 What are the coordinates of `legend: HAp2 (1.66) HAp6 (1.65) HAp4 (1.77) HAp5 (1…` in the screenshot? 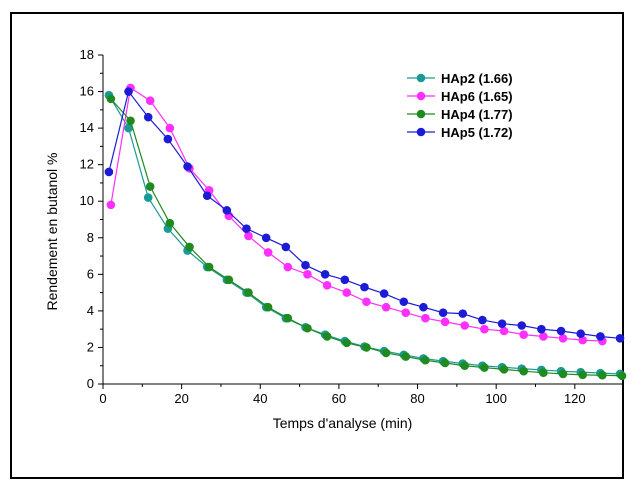 It's located at (460, 105).